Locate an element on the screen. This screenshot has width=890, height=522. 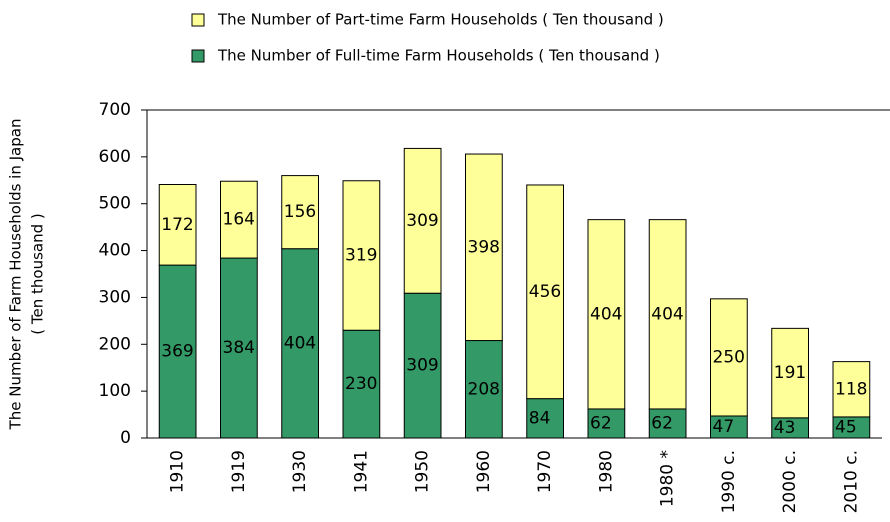
y-tick-label: 600 is located at coordinates (115, 157).